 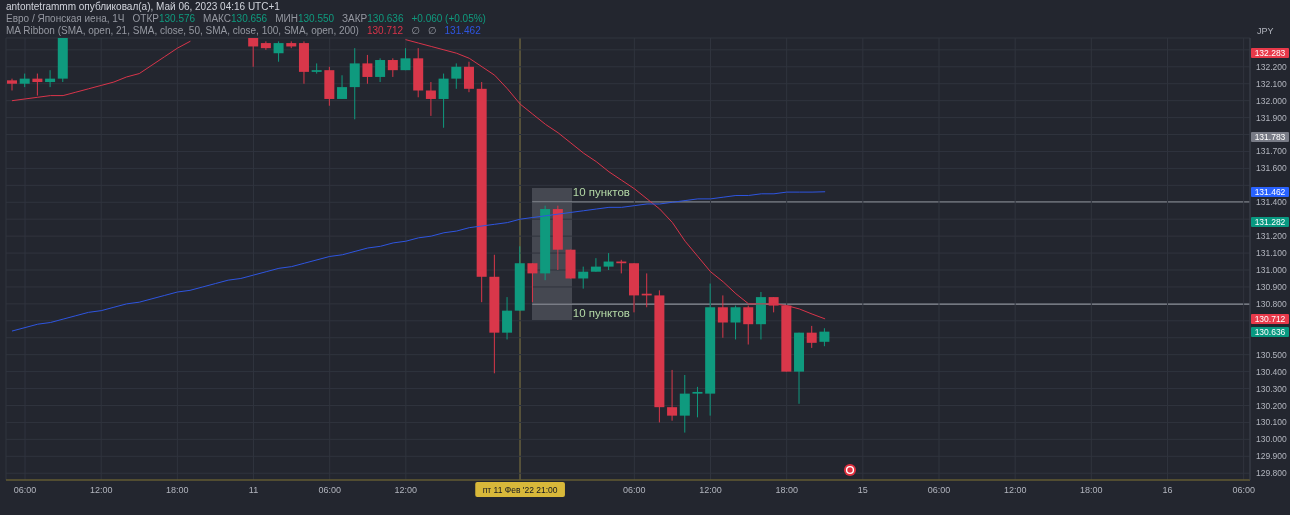 What do you see at coordinates (1271, 354) in the screenshot?
I see `y-tick-label: 130.500` at bounding box center [1271, 354].